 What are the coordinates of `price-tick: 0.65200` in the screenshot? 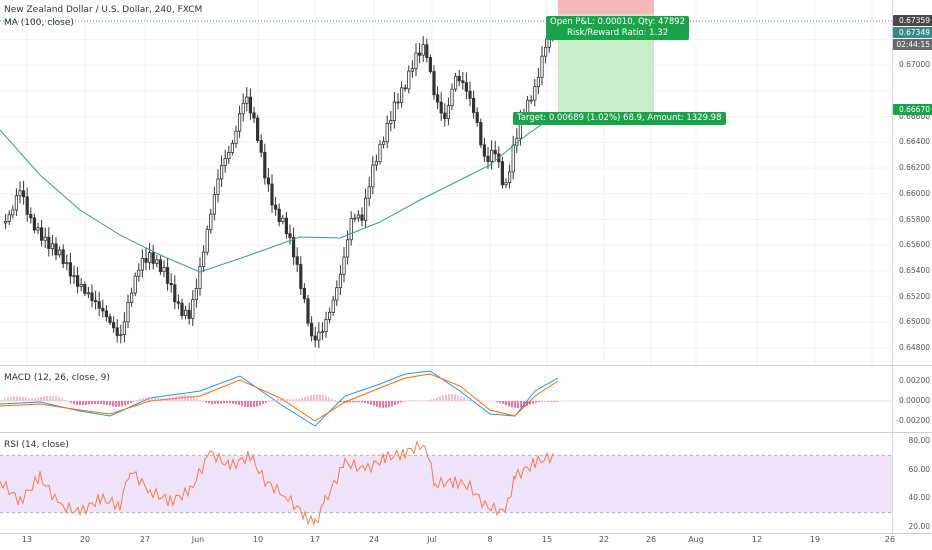 It's located at (914, 296).